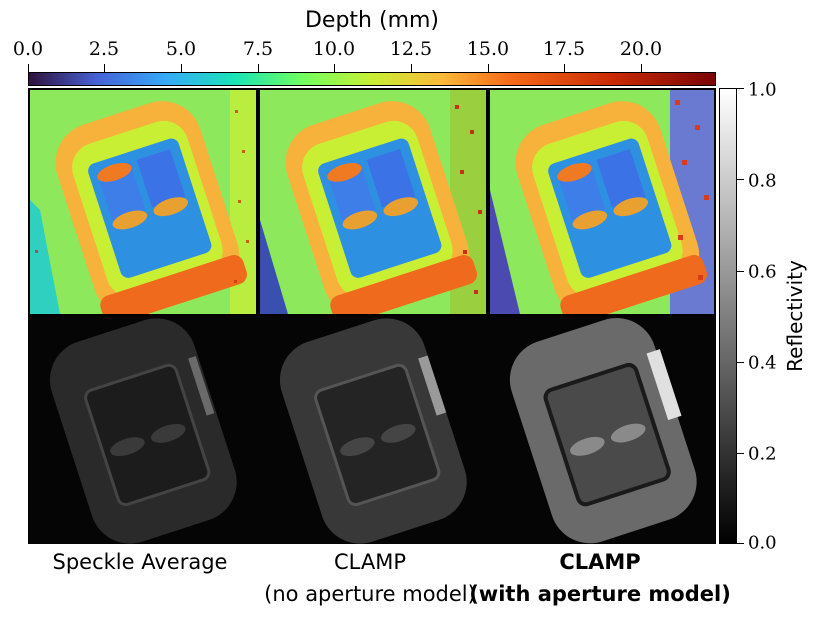 The width and height of the screenshot is (823, 622). Describe the element at coordinates (762, 363) in the screenshot. I see `reflectivity-tick-label: 0.4` at that location.